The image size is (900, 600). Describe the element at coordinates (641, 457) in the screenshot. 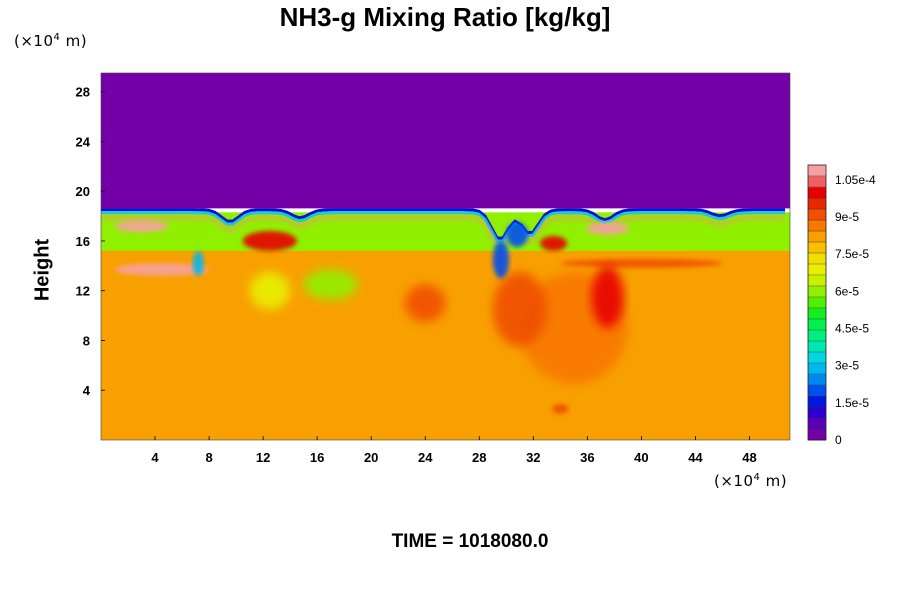

I see `x-tick-label: 40` at that location.